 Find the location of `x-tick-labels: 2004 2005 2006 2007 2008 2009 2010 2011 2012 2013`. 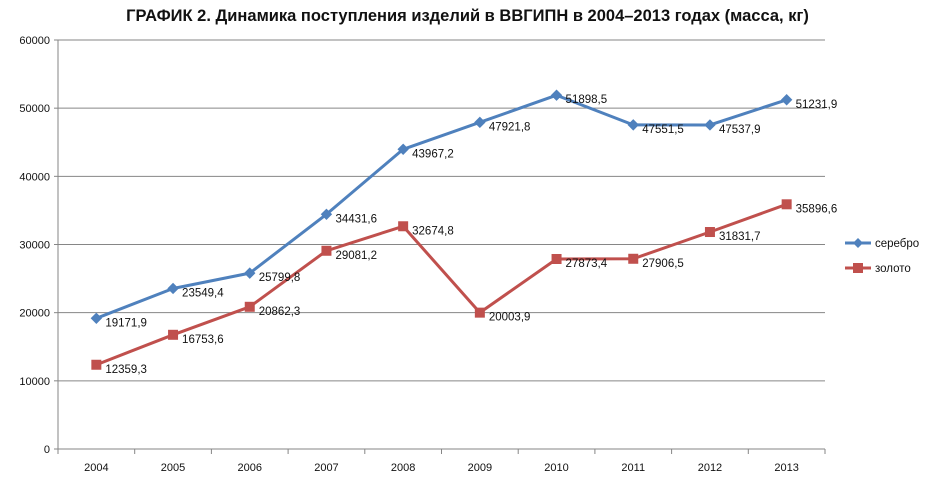

x-tick-labels: 2004 2005 2006 2007 2008 2009 2010 2011 2012 2013 is located at coordinates (441, 468).